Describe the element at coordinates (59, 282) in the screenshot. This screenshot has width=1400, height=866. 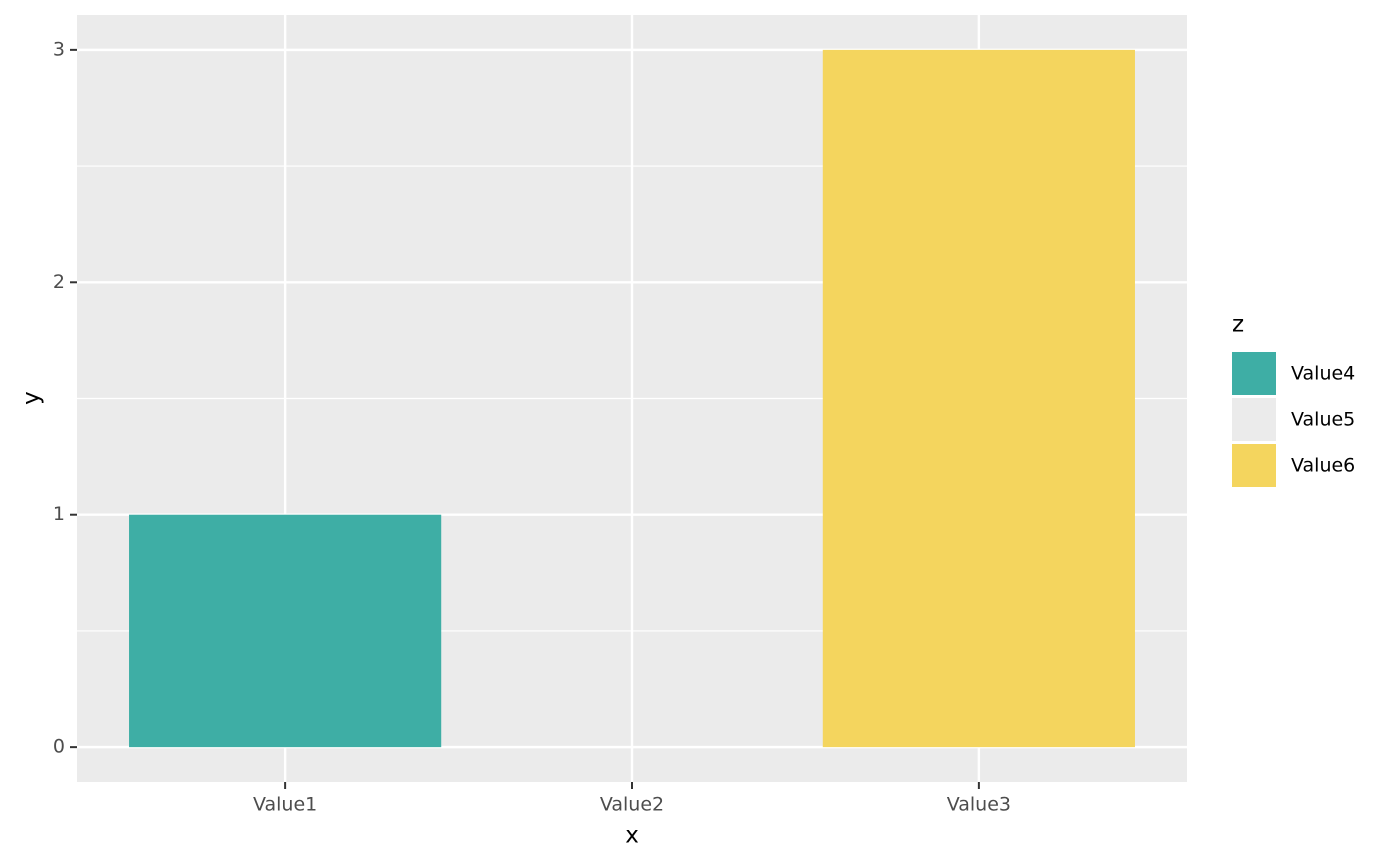
I see `y-tick-label: 2` at that location.